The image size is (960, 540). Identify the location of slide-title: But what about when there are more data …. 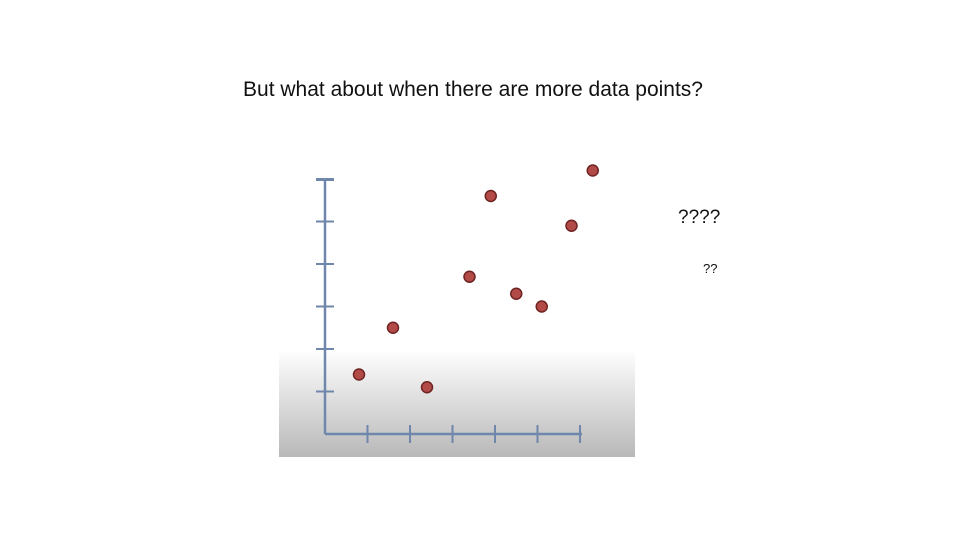
(473, 89).